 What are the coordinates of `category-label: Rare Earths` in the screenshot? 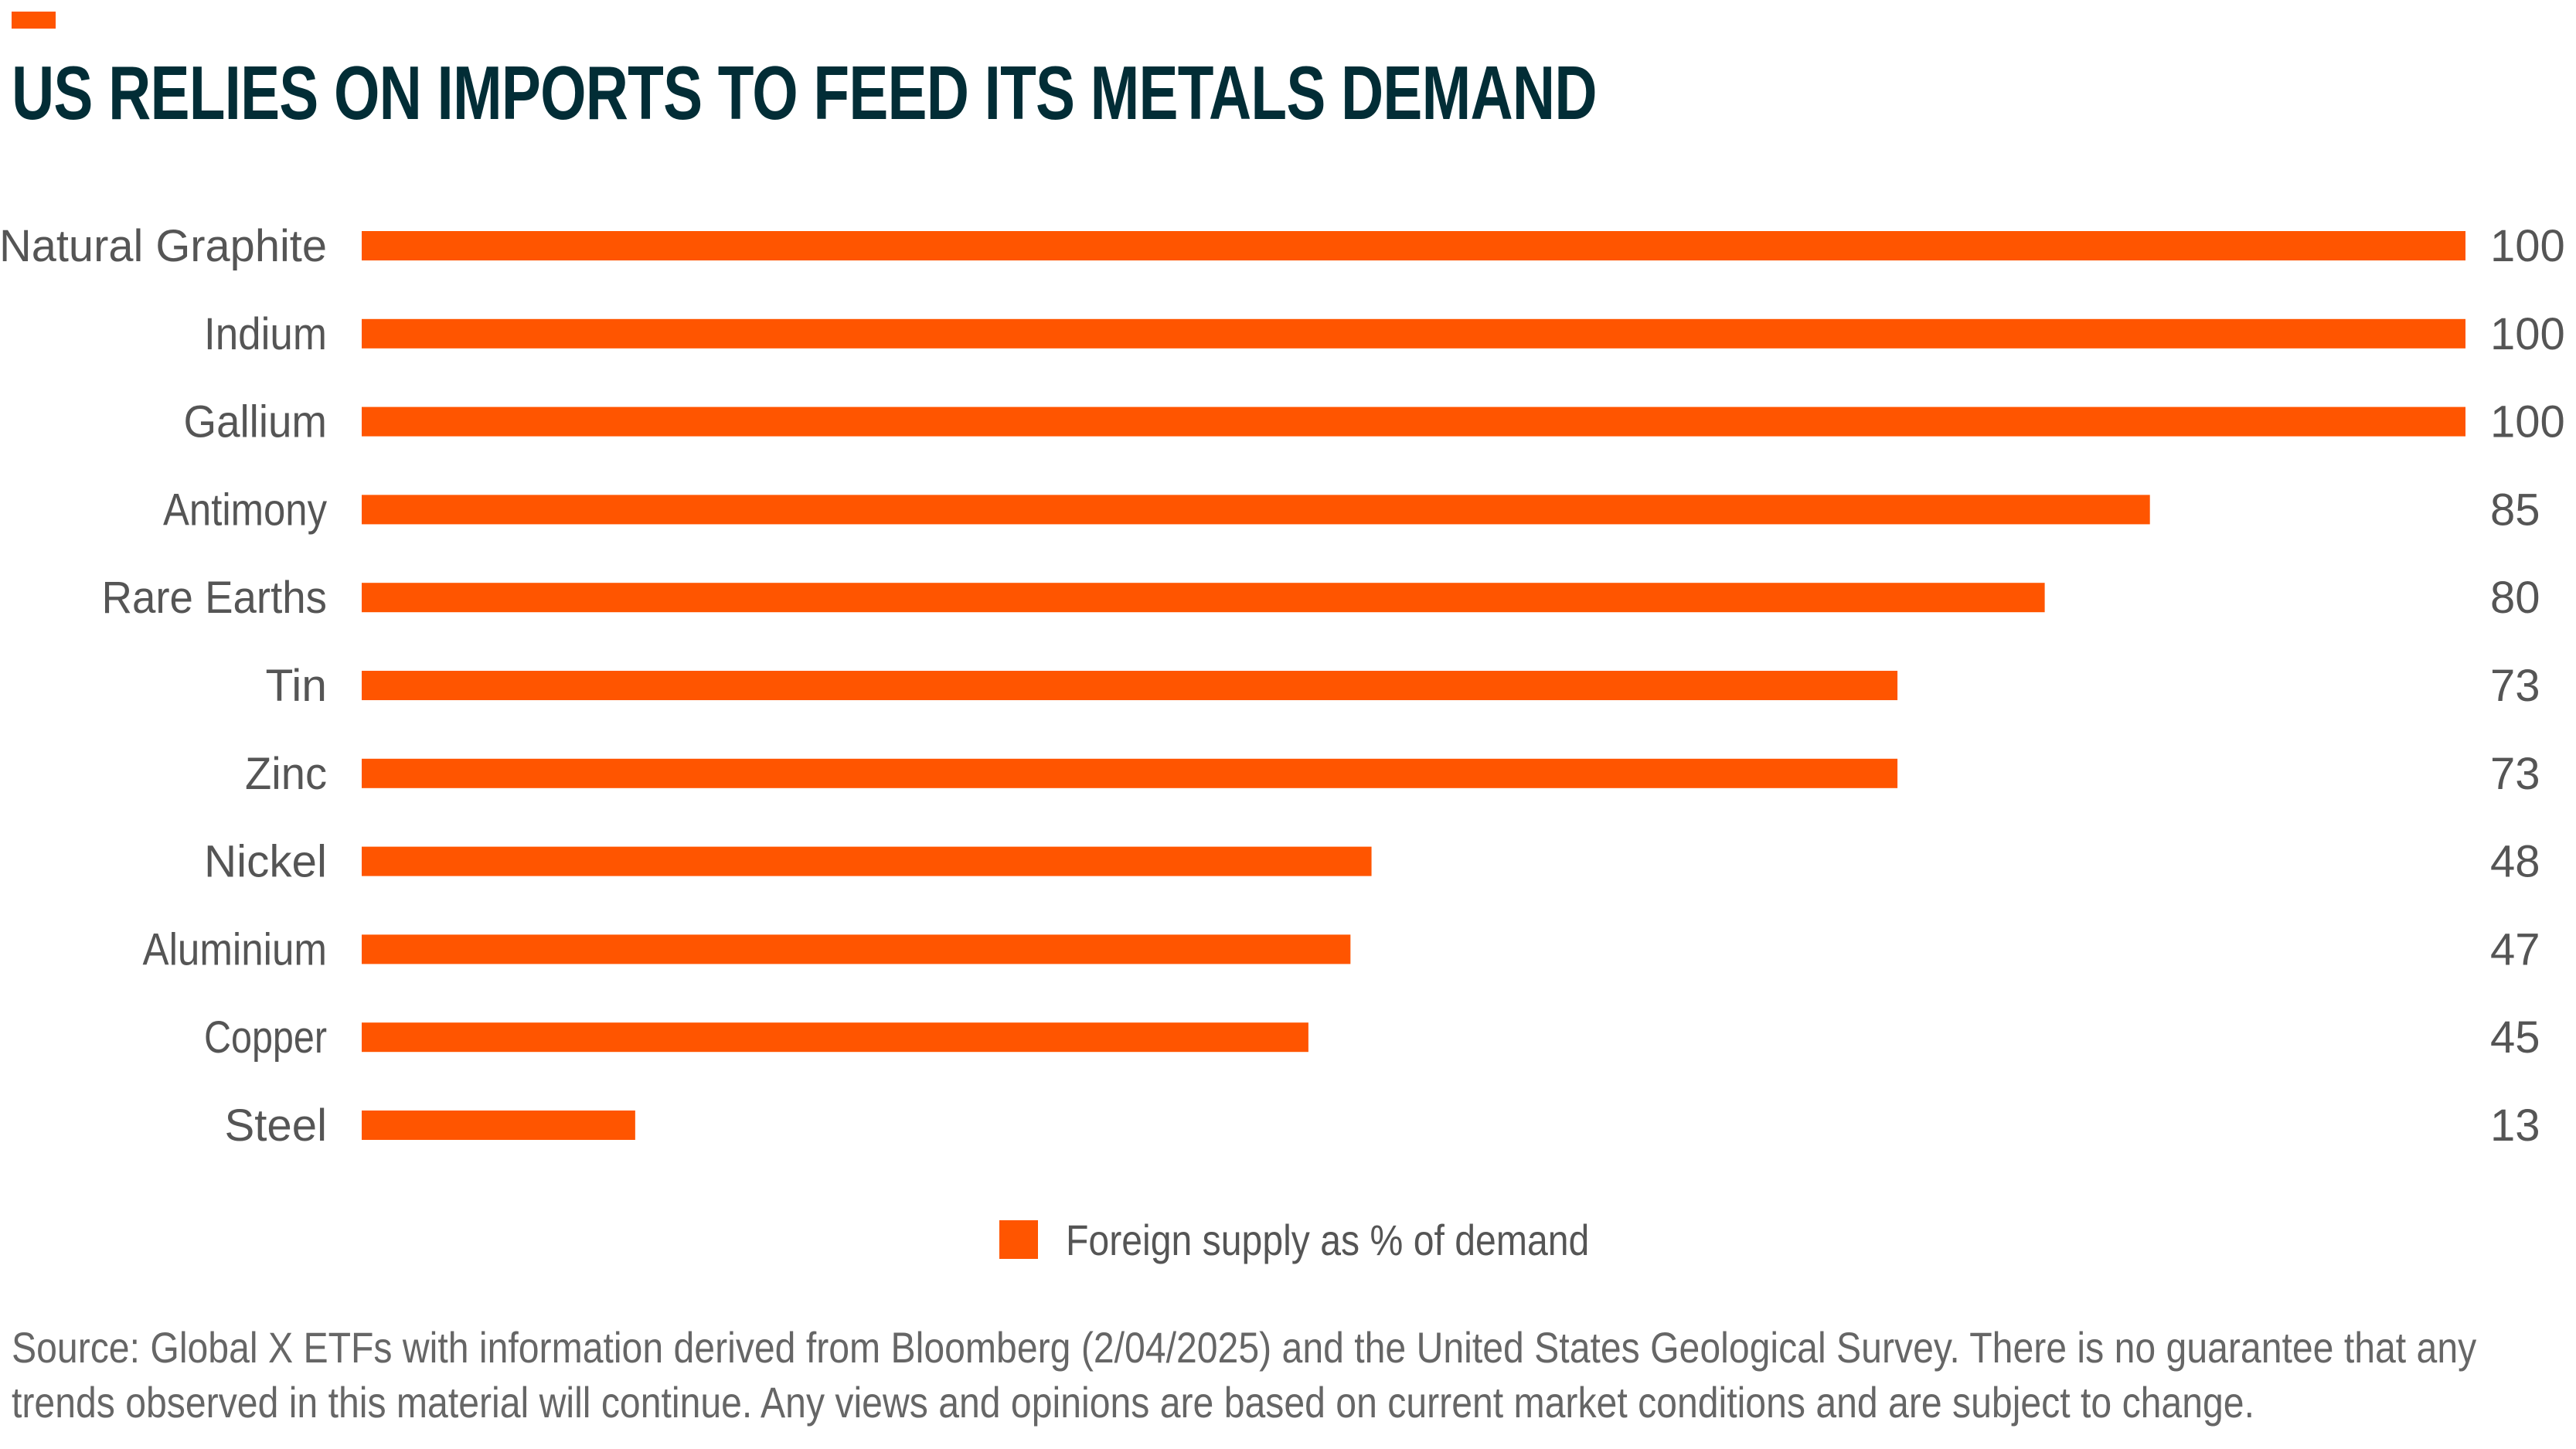 It's located at (215, 598).